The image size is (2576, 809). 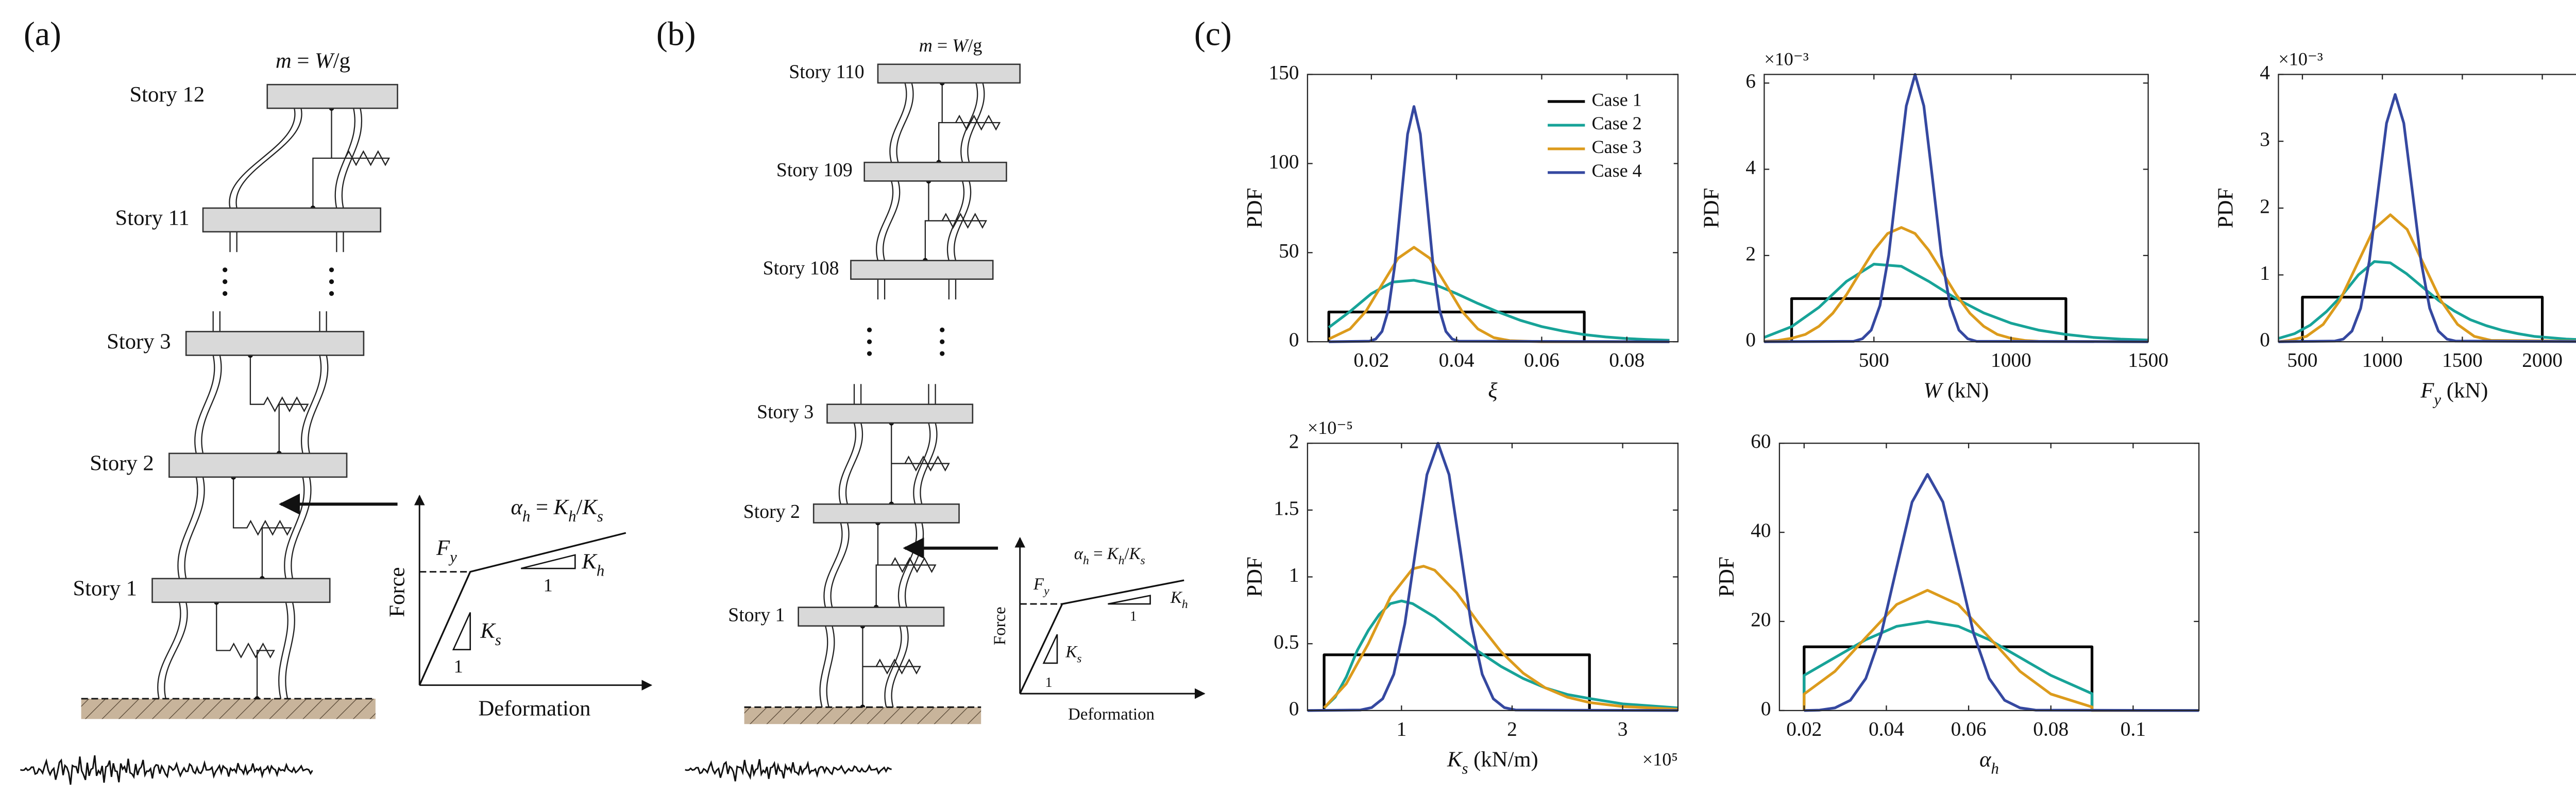 I want to click on story-label: Story 110, so click(x=826, y=71).